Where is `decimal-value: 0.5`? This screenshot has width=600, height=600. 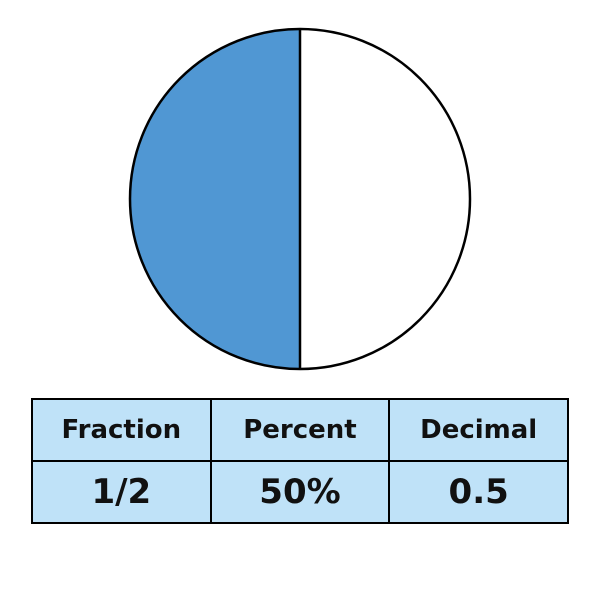
decimal-value: 0.5 is located at coordinates (478, 492).